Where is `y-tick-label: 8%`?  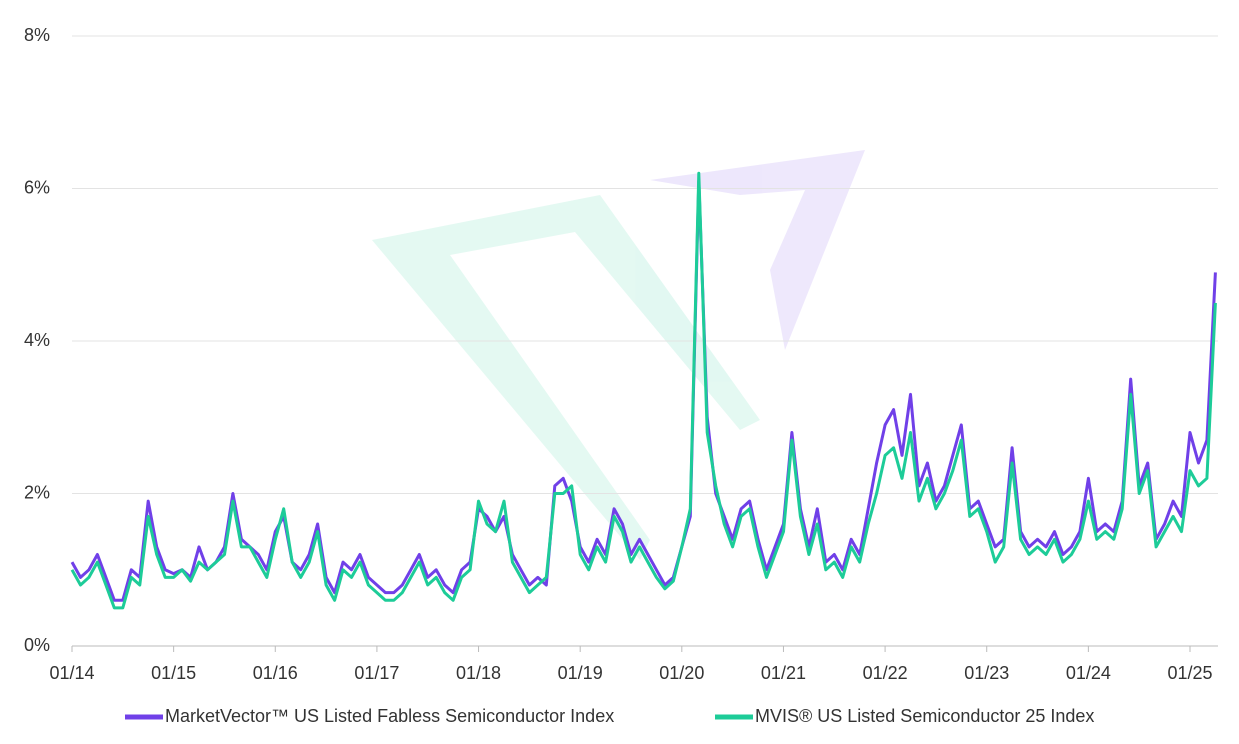
y-tick-label: 8% is located at coordinates (37, 35).